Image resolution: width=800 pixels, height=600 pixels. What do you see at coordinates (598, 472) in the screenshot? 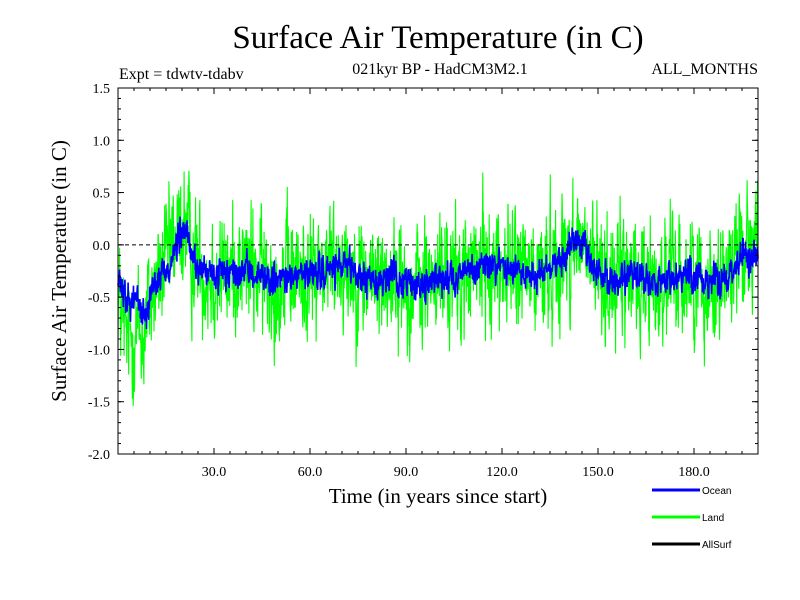
I see `x-tick-label: 150.0` at bounding box center [598, 472].